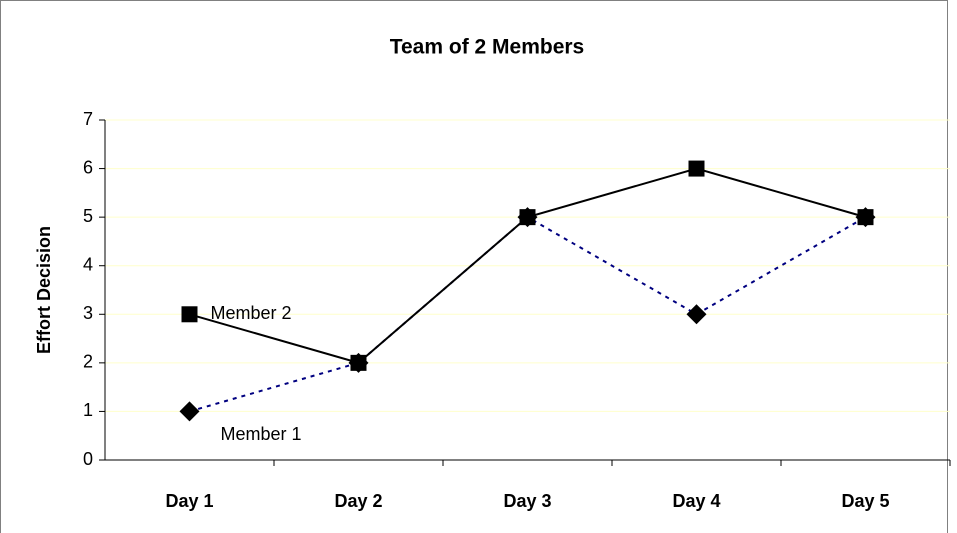  I want to click on x-tick-label: Day 1, so click(189, 501).